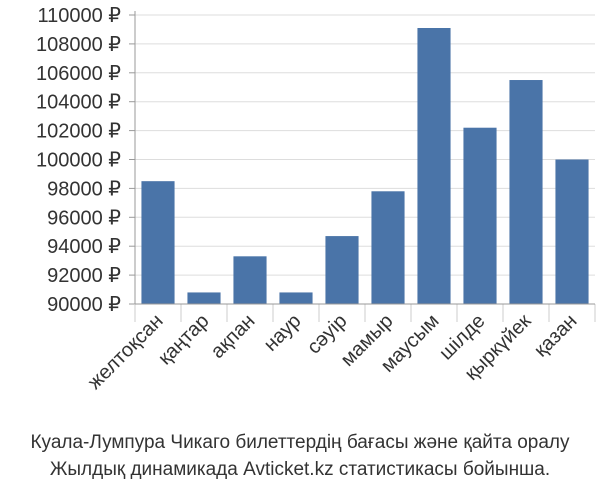  Describe the element at coordinates (84, 247) in the screenshot. I see `y-tick-label: 94000 ₽` at that location.